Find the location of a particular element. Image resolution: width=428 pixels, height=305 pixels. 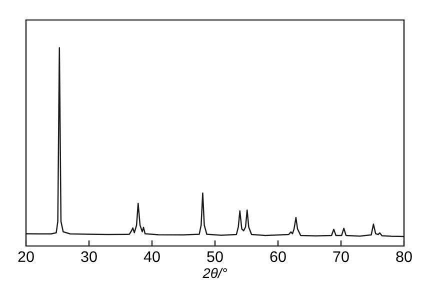

x-tick-label: 80 is located at coordinates (404, 256).